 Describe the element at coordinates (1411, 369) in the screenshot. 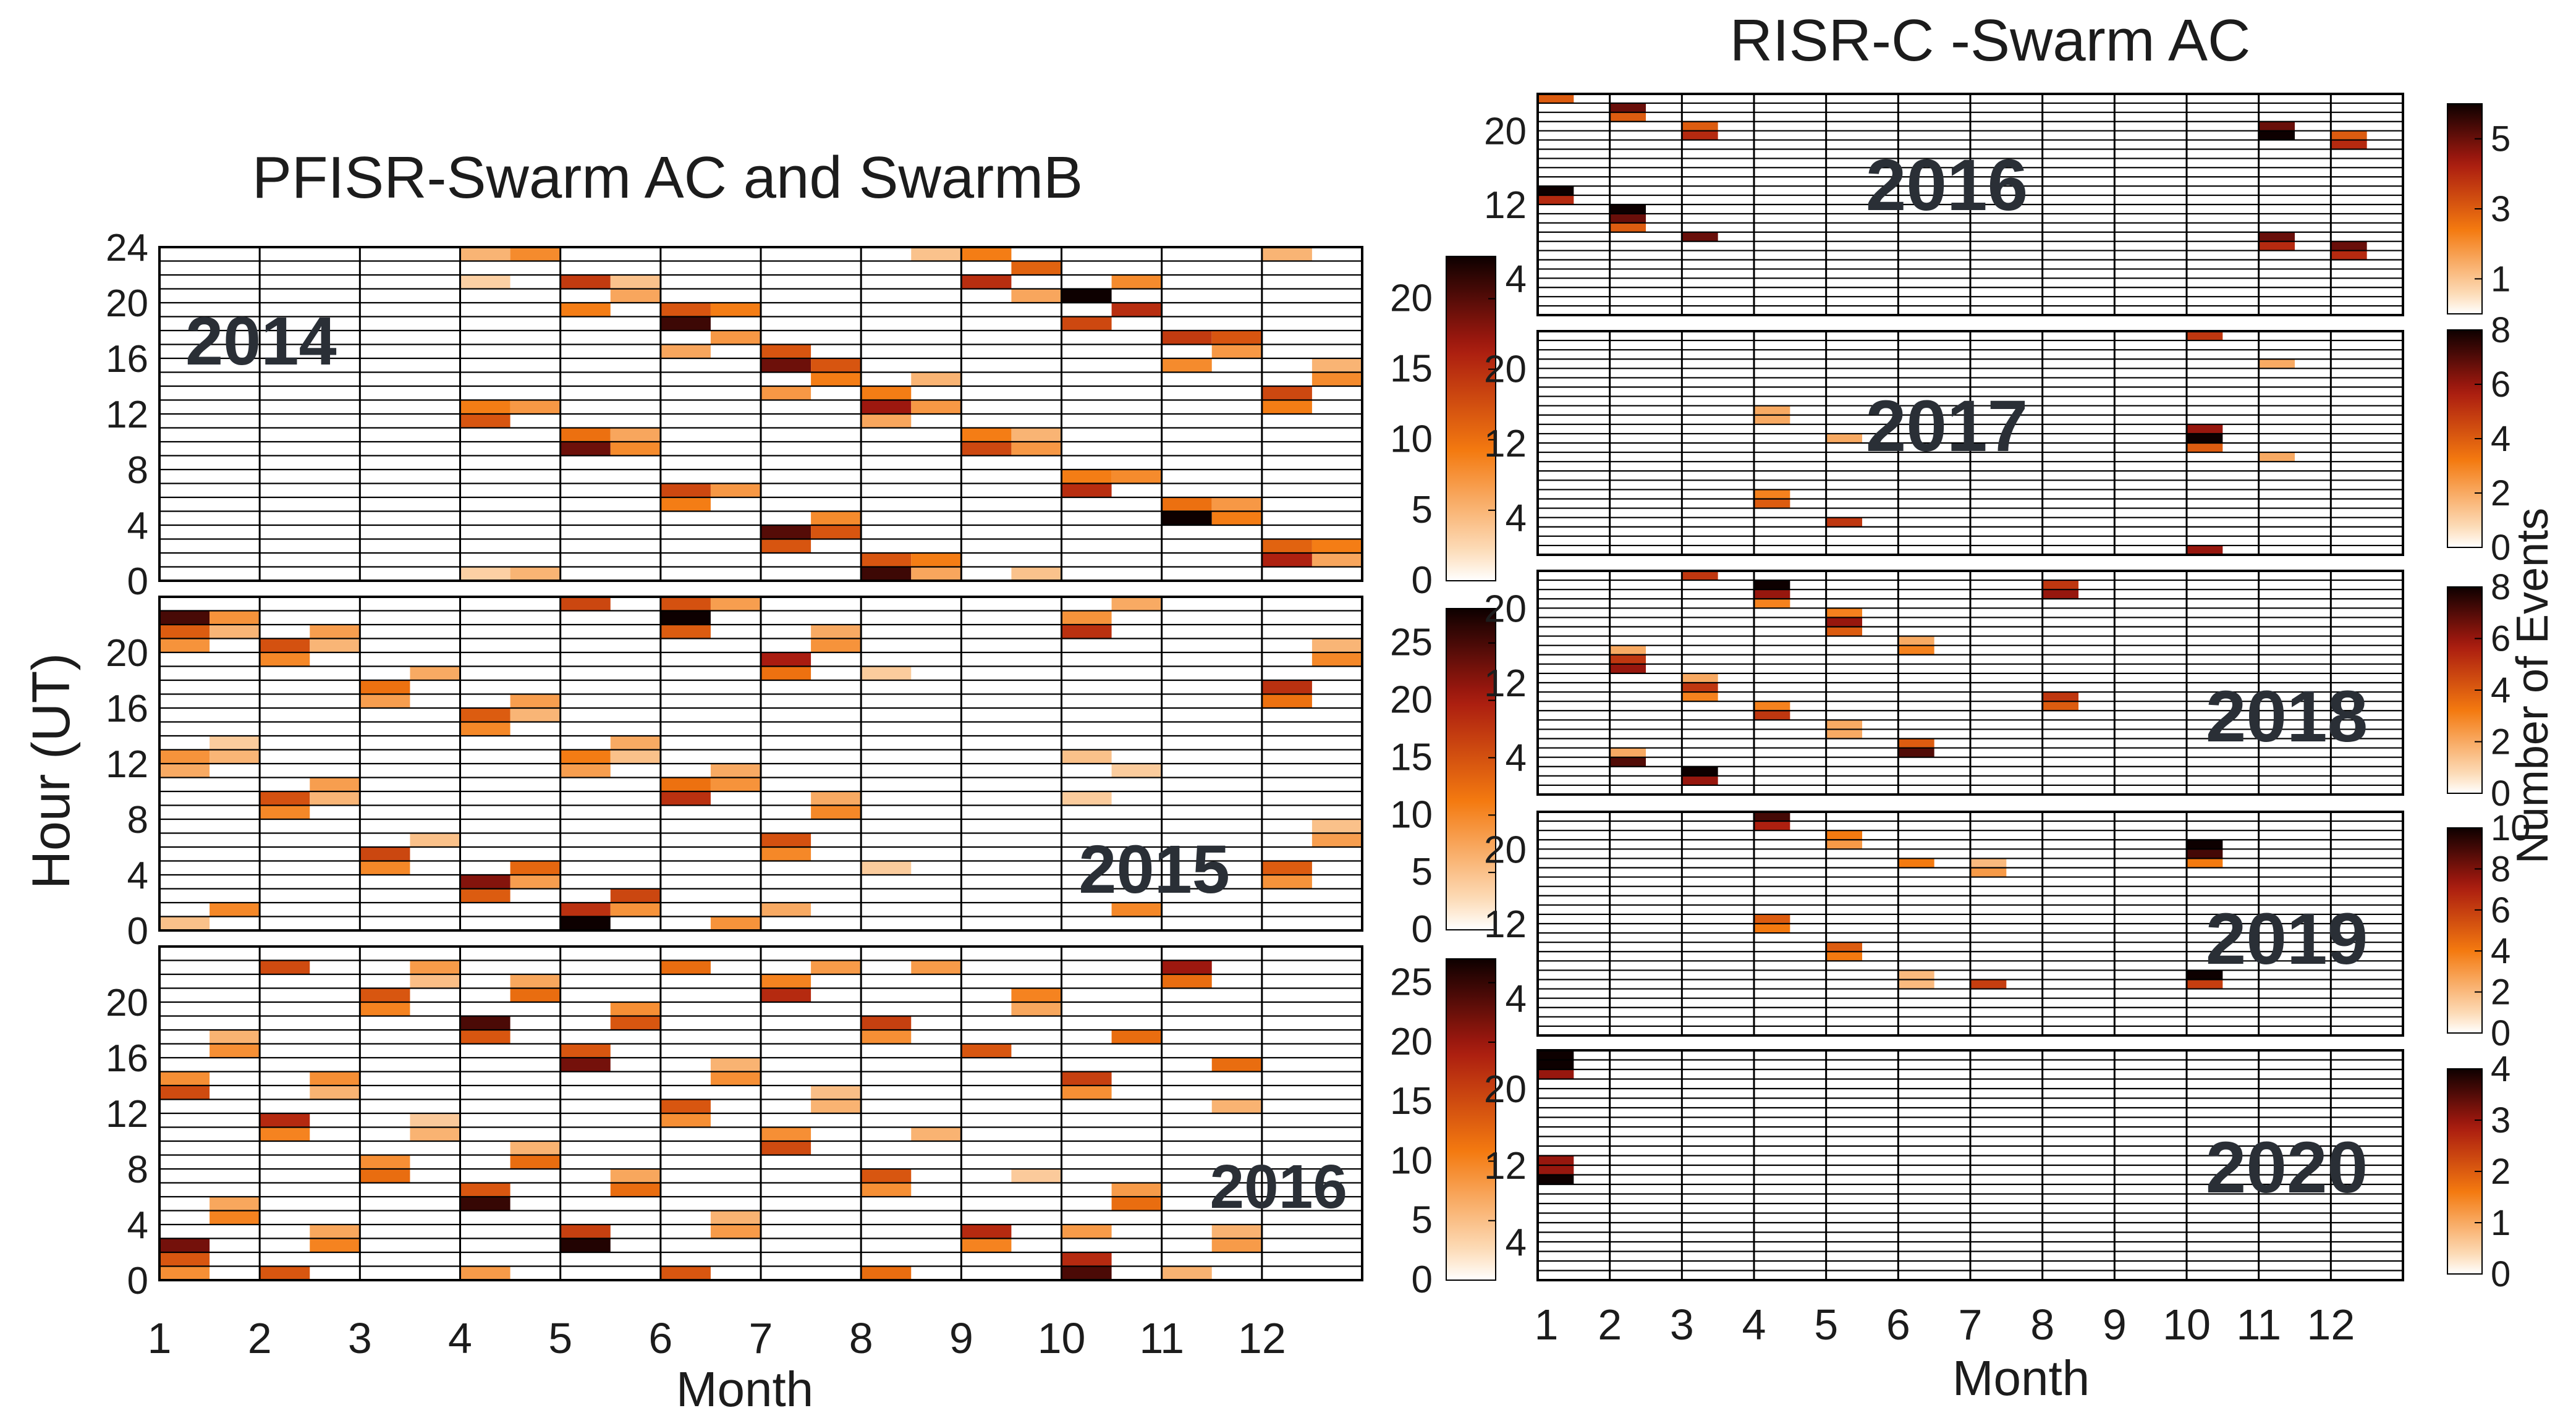

I see `colorbar-tick-label: 15` at that location.